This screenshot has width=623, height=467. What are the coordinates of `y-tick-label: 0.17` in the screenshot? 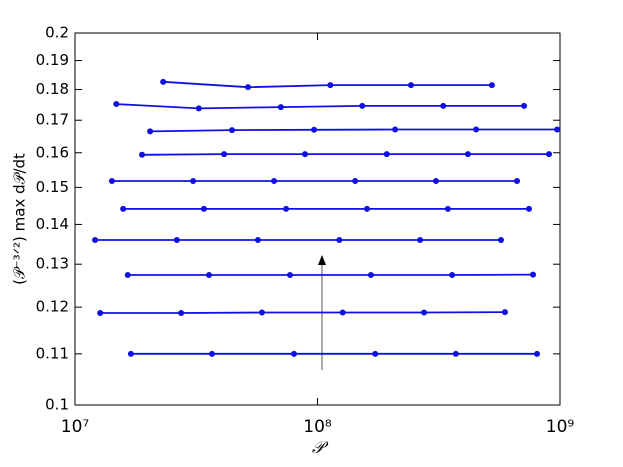 It's located at (52, 120).